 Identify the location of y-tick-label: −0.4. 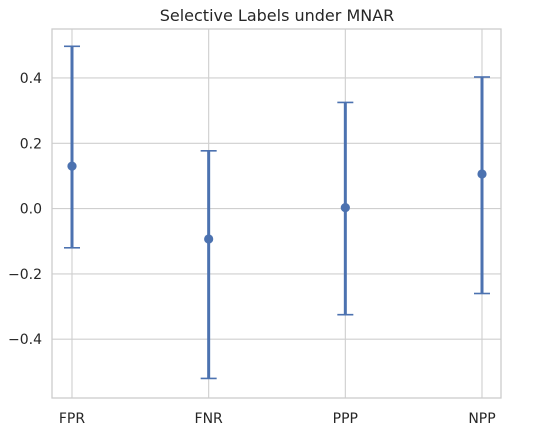
(25, 340).